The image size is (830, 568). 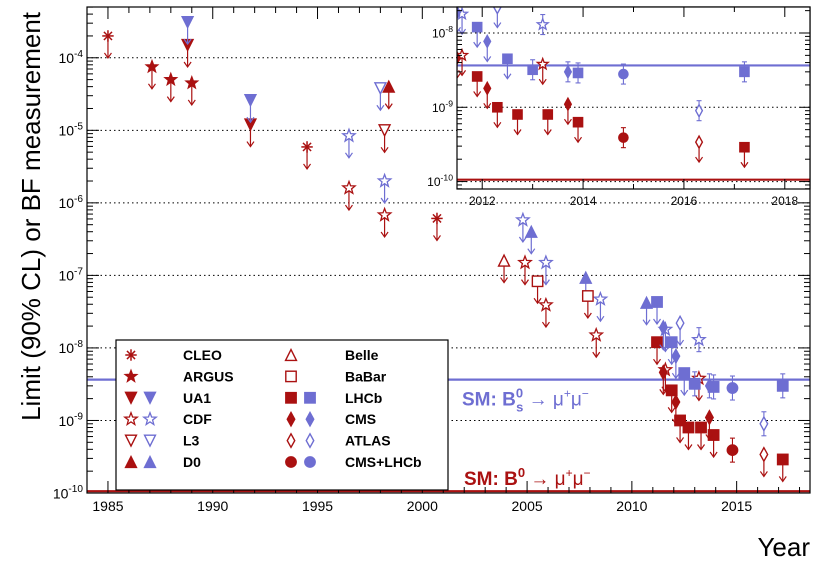 What do you see at coordinates (736, 506) in the screenshot?
I see `x-tick-label: 2015` at bounding box center [736, 506].